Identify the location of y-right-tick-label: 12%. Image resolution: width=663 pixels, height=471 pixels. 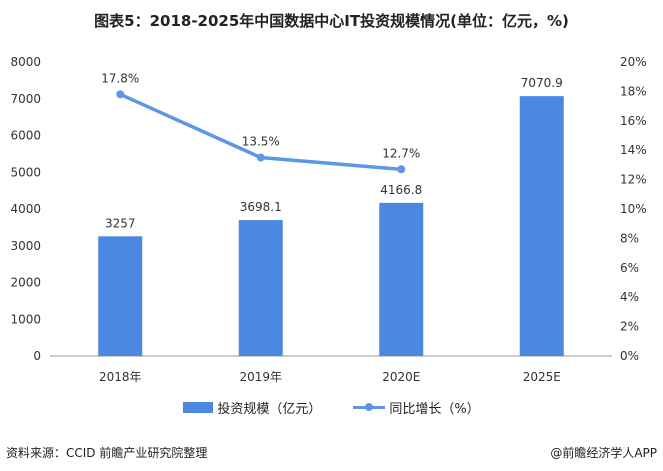
(633, 180).